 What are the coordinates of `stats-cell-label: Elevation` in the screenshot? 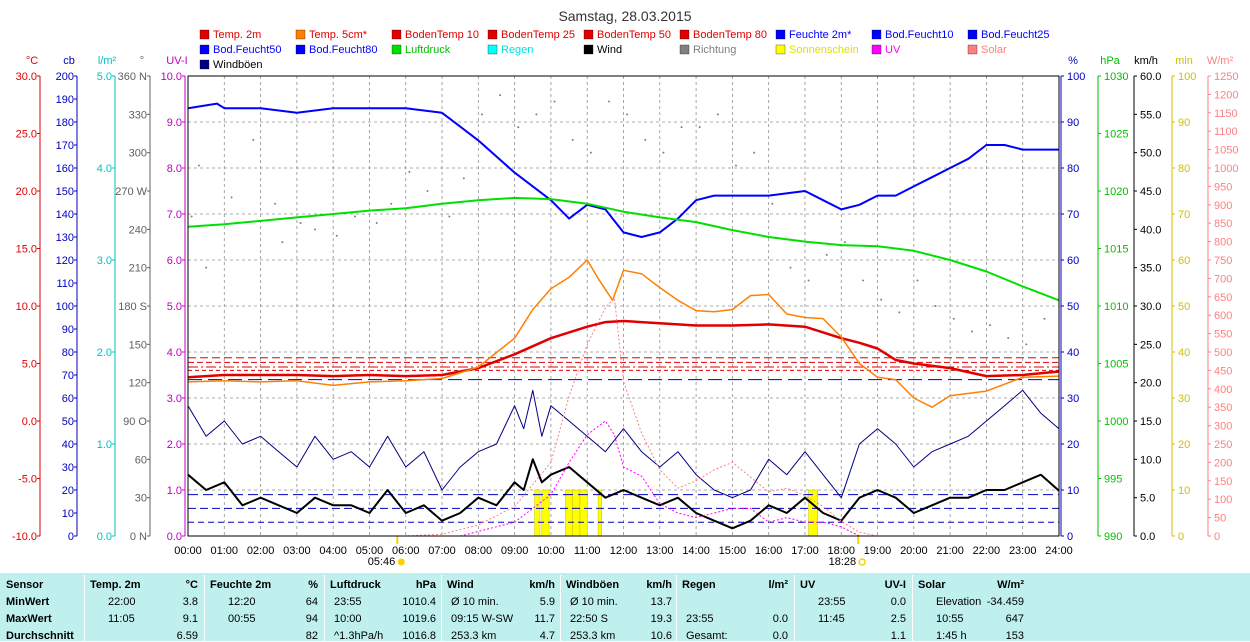 It's located at (959, 602).